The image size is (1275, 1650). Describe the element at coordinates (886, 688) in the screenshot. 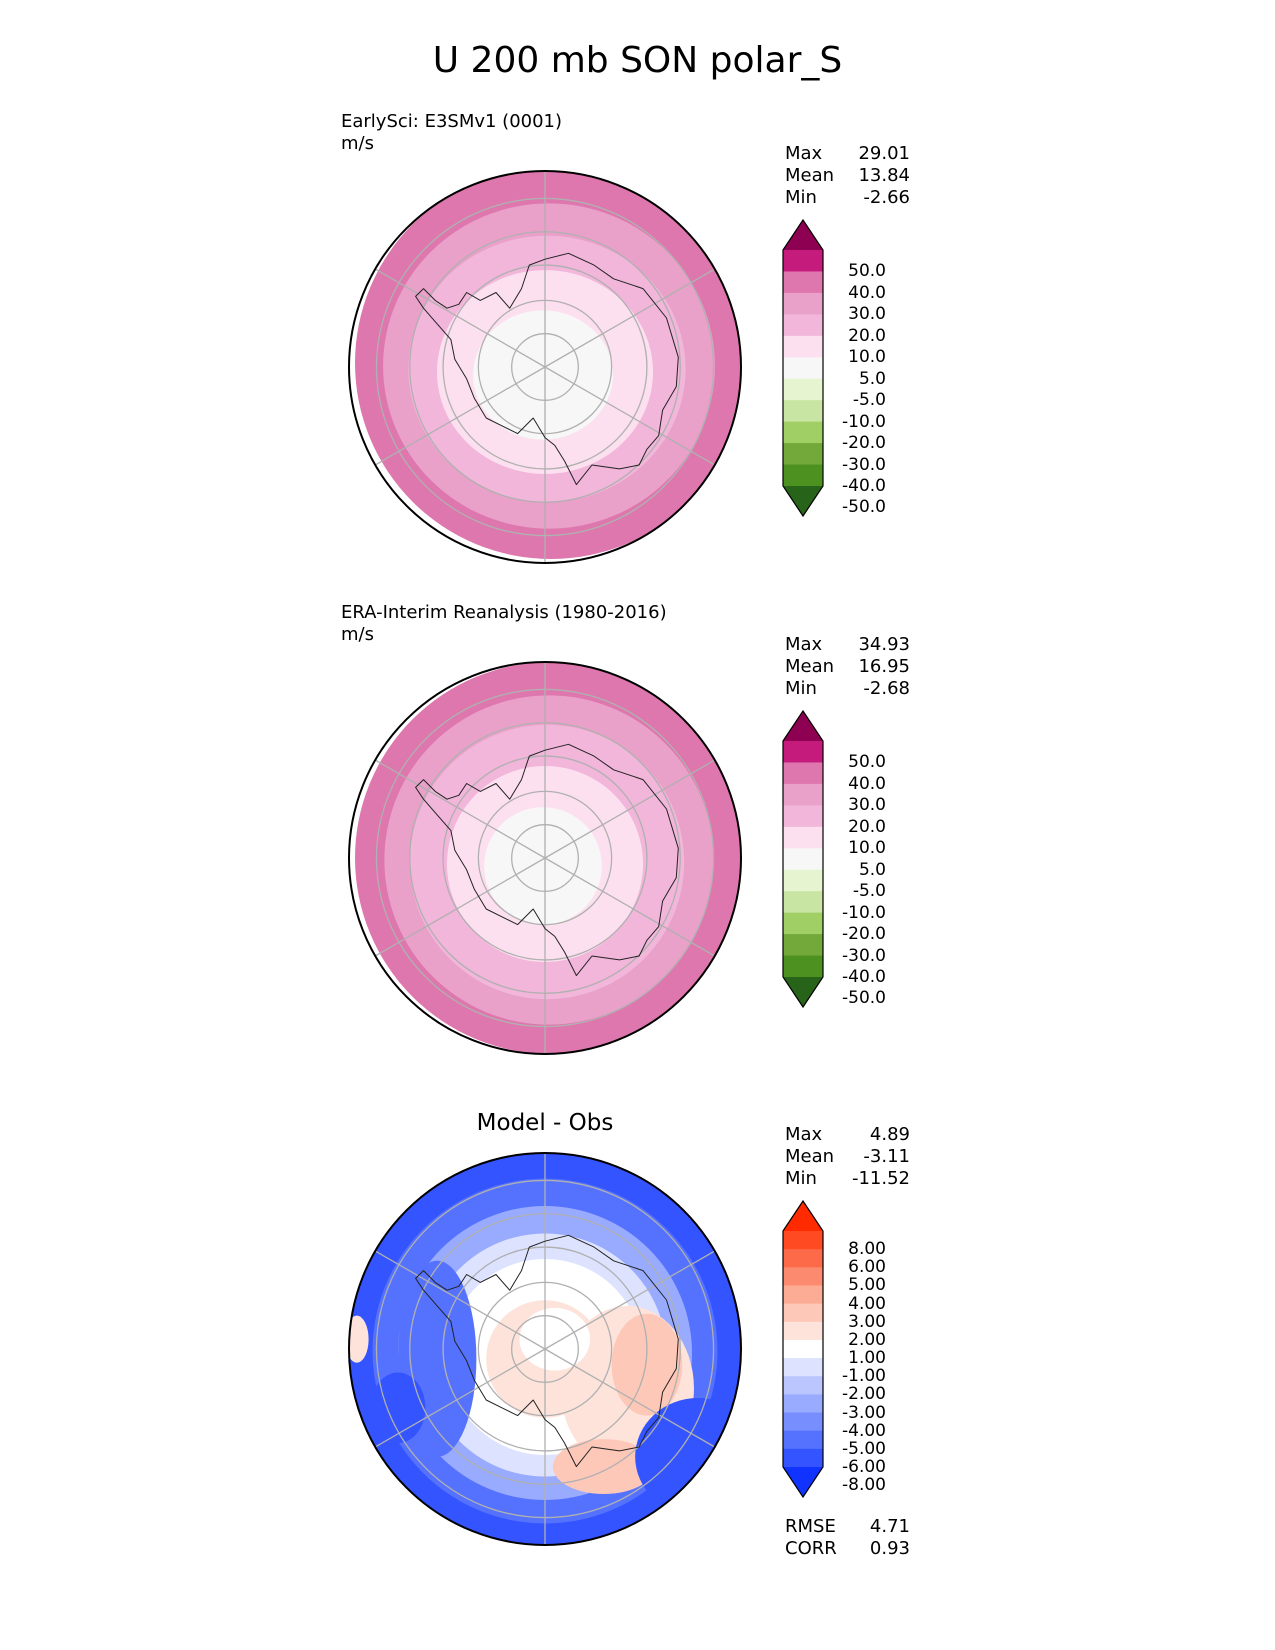

I see `stat-value: -2.68` at that location.